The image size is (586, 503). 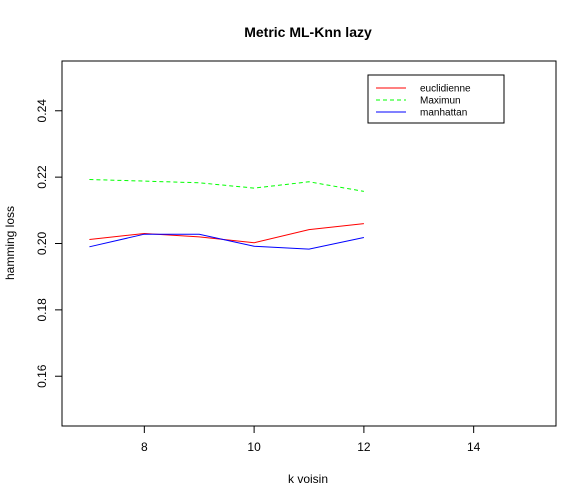 What do you see at coordinates (443, 113) in the screenshot?
I see `legend-label-manhattan: manhattan` at bounding box center [443, 113].